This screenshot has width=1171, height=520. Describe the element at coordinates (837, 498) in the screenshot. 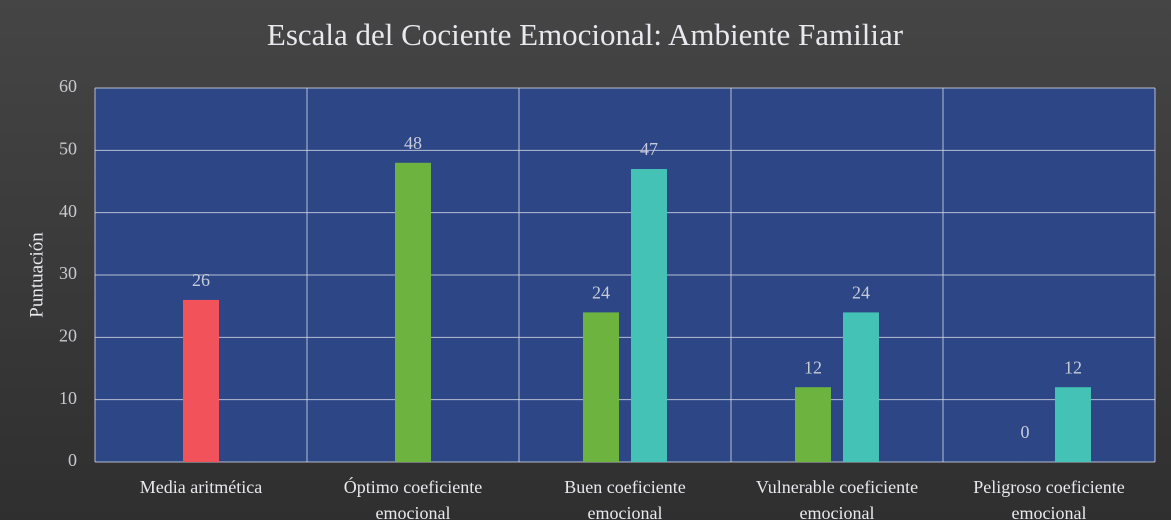

I see `x-tick-label: Vulnerable coeficiente emocional` at that location.